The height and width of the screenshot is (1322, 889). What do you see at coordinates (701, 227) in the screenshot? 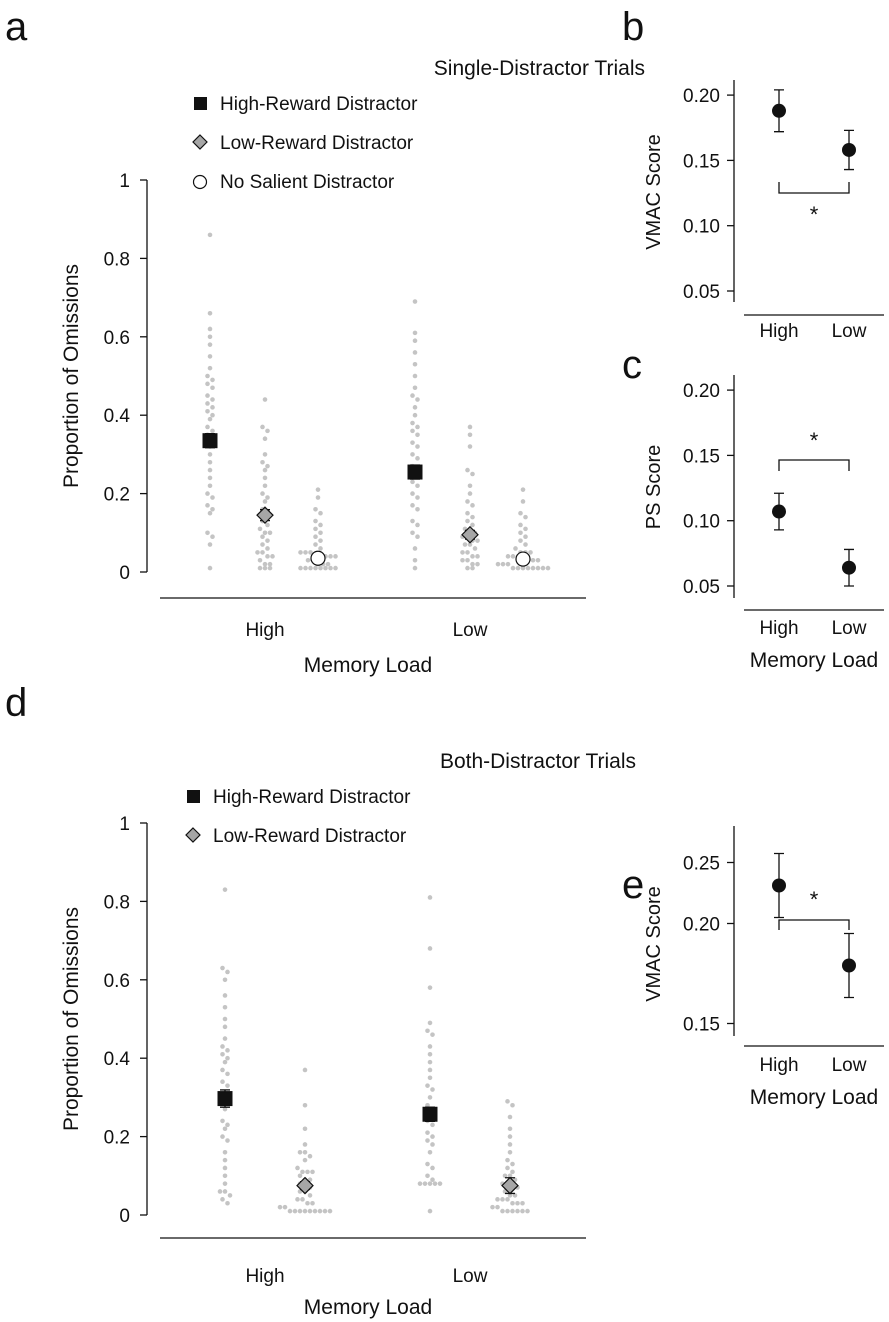
I see `y-tick-label: 0.10` at bounding box center [701, 227].